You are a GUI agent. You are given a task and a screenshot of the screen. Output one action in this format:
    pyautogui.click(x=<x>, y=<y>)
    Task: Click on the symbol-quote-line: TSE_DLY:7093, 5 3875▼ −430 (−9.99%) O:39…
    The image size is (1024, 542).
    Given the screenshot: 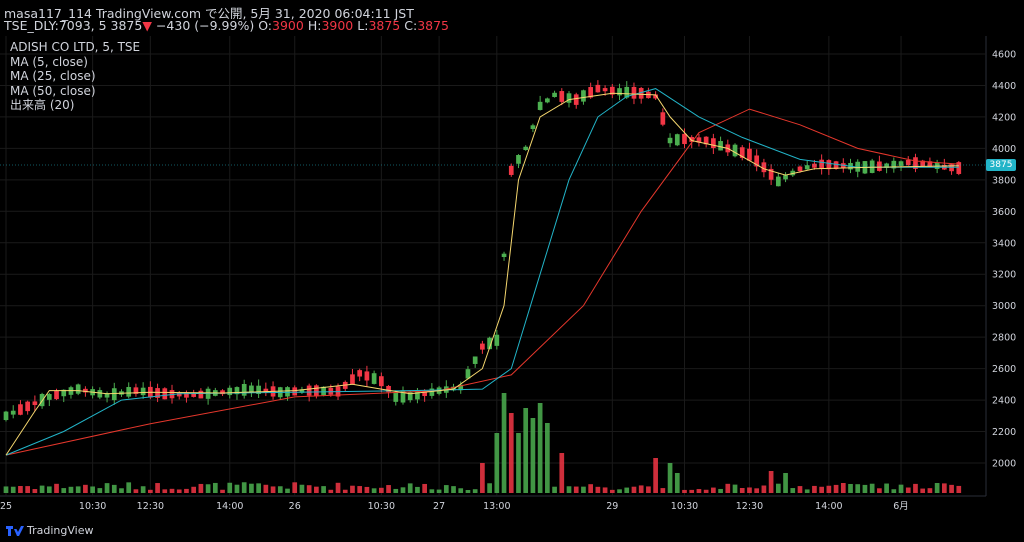 What is the action you would take?
    pyautogui.click(x=226, y=25)
    